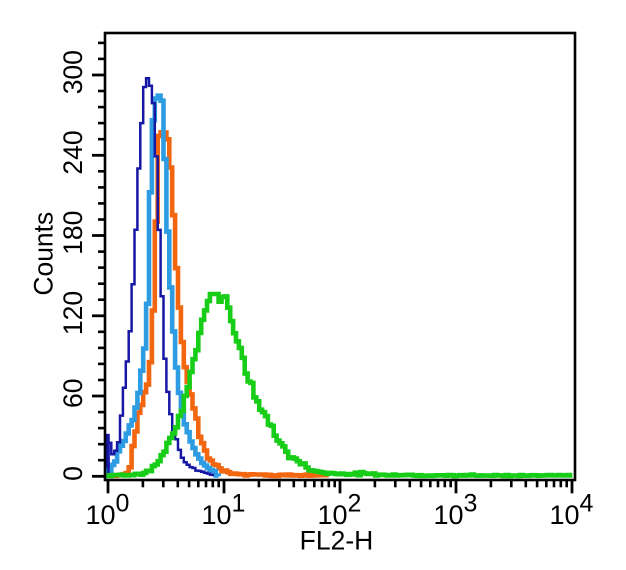  Describe the element at coordinates (73, 392) in the screenshot. I see `svg-text: 60` at that location.